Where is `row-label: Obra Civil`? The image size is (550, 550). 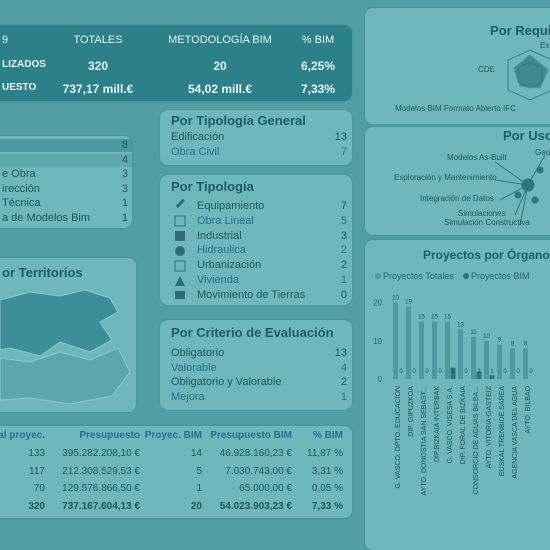 row-label: Obra Civil is located at coordinates (195, 152).